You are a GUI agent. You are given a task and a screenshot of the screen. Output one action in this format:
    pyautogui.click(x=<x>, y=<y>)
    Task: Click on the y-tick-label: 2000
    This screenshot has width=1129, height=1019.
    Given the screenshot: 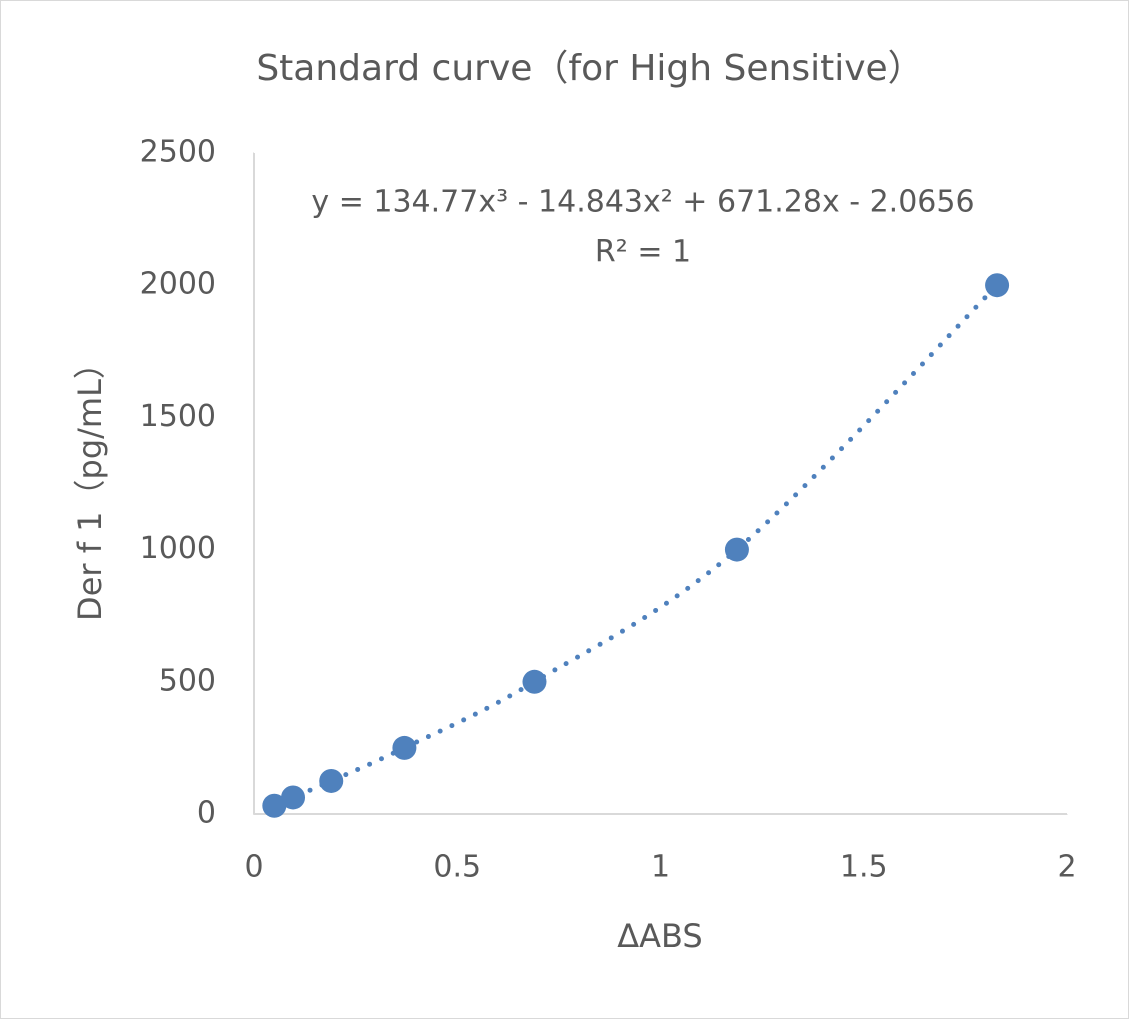 What is the action you would take?
    pyautogui.click(x=178, y=284)
    